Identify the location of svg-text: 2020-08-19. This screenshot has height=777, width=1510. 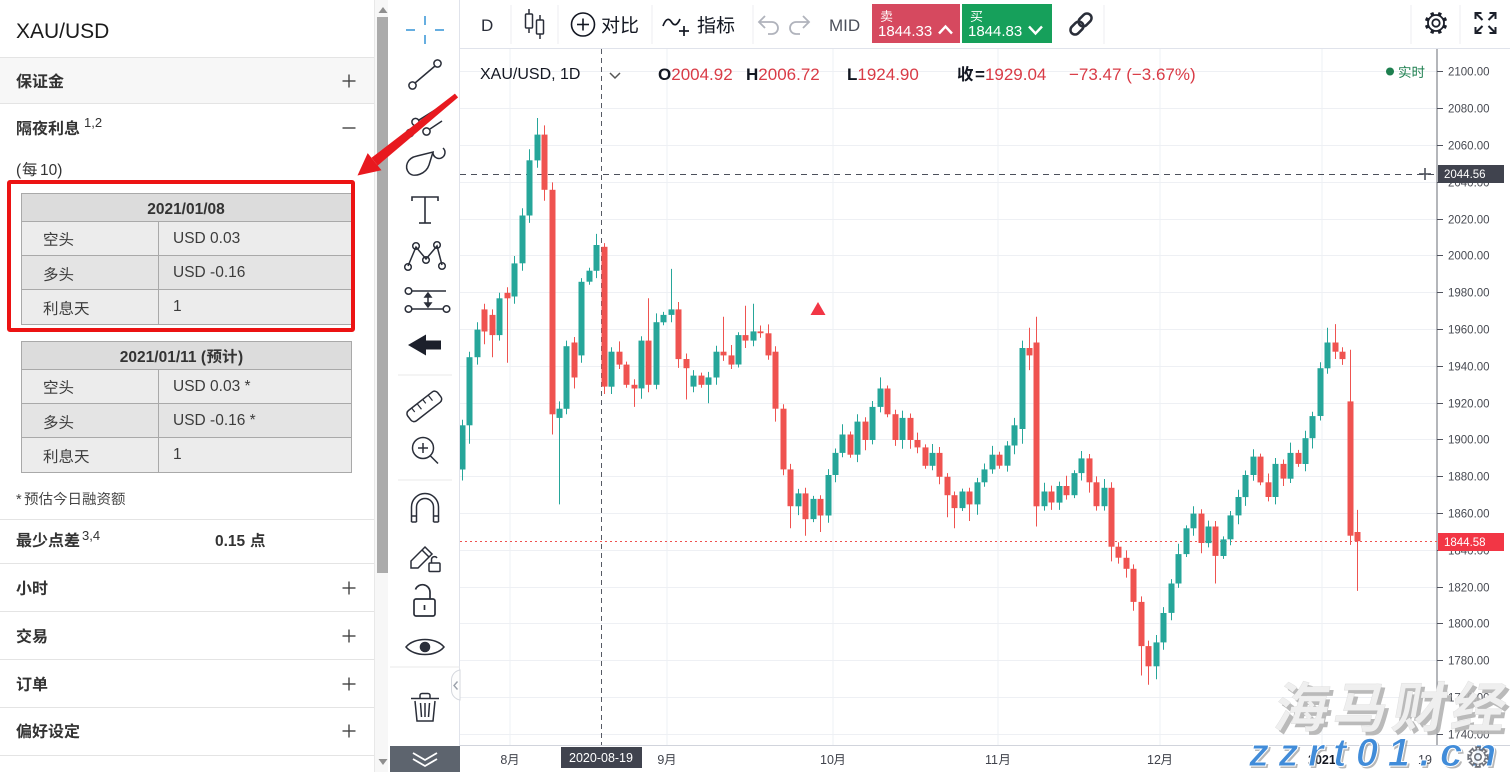
(601, 758).